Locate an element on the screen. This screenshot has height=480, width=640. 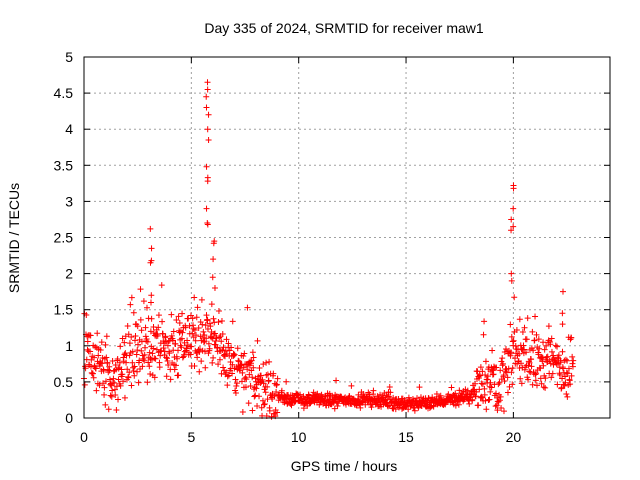
x-tick-label: 0 is located at coordinates (84, 437).